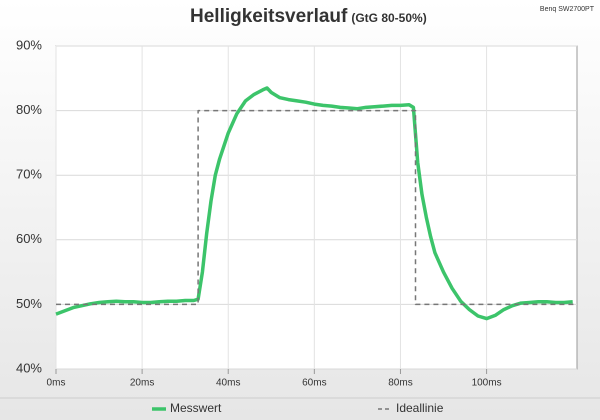  What do you see at coordinates (314, 383) in the screenshot?
I see `x-tick-label: 60ms` at bounding box center [314, 383].